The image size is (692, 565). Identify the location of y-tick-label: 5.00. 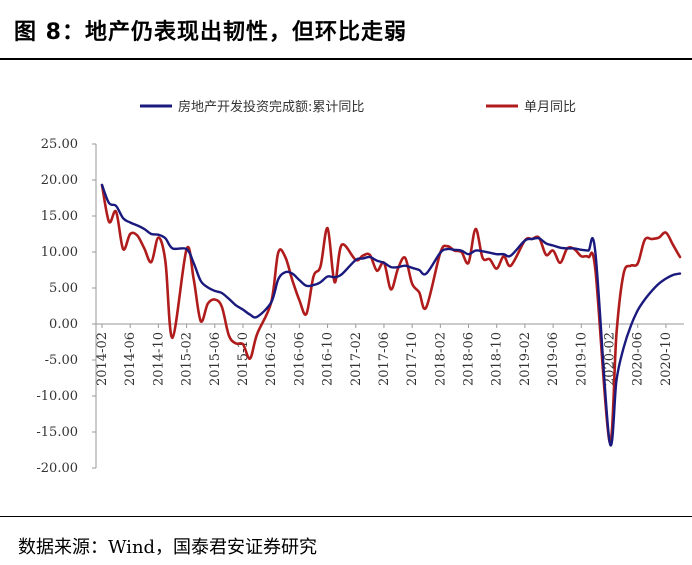
(63, 288).